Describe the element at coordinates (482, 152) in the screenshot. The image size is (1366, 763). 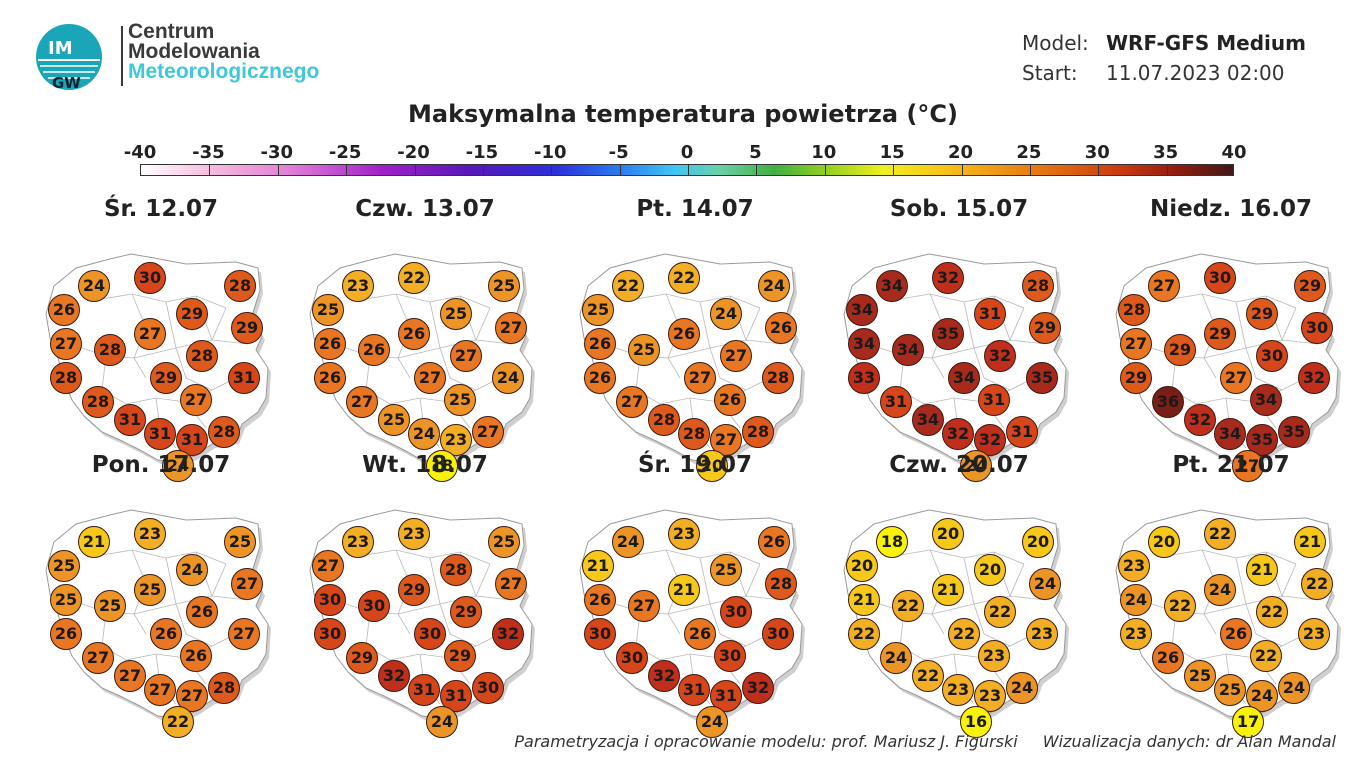
I see `scale-label: -15` at that location.